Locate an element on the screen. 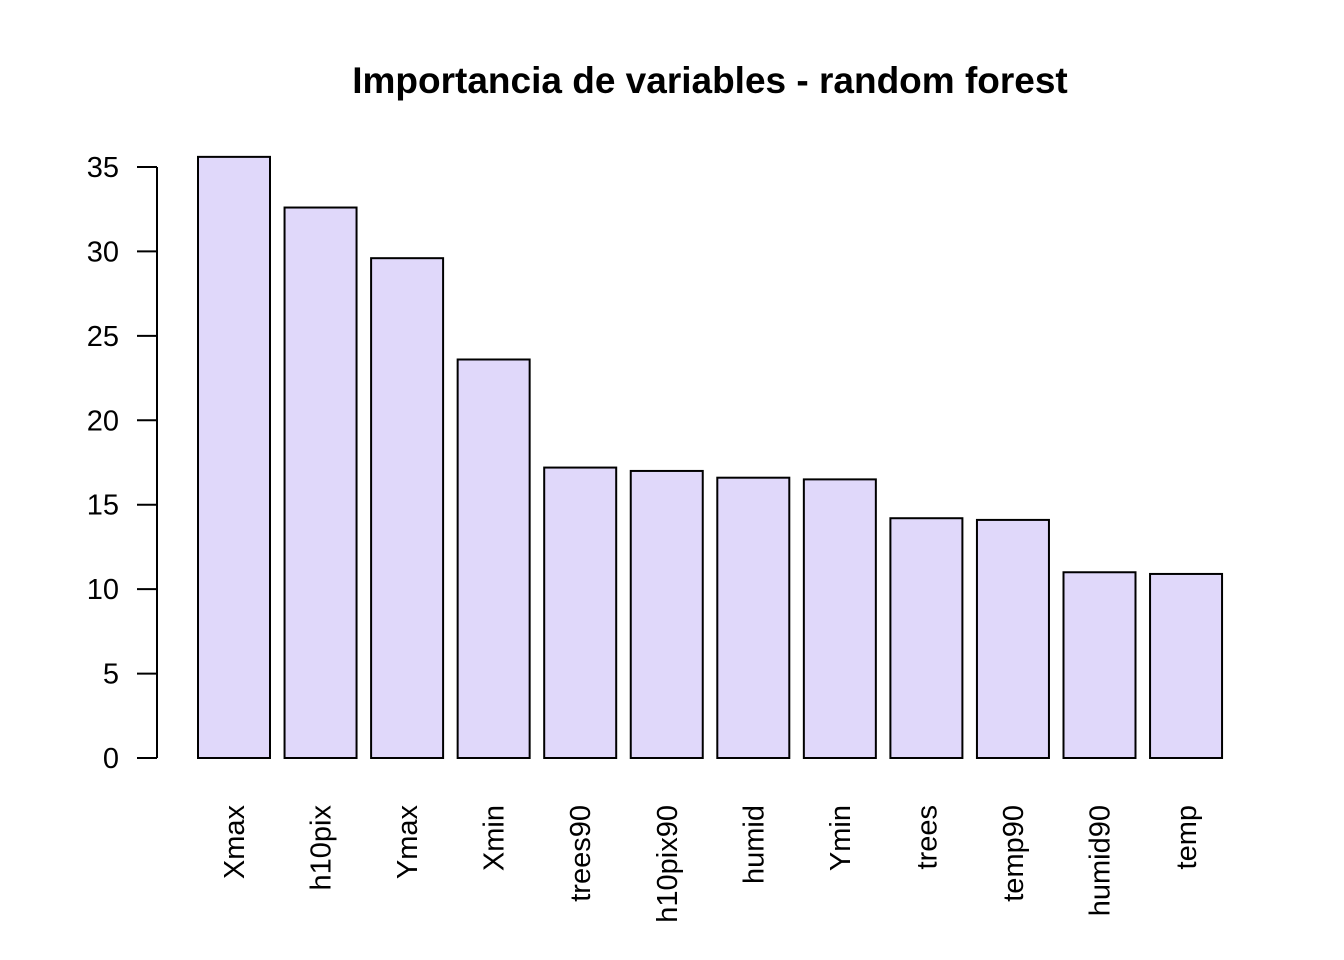 Image resolution: width=1344 pixels, height=960 pixels. y-axis: 0 5 10 15 20 25 30 35 is located at coordinates (122, 463).